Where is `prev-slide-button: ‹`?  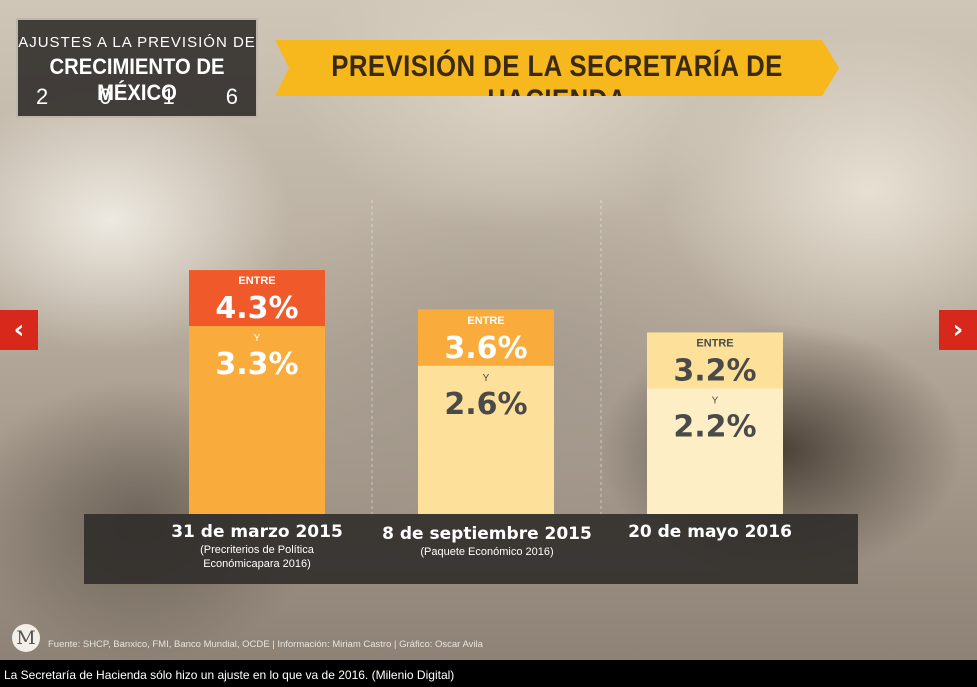 prev-slide-button: ‹ is located at coordinates (19, 330).